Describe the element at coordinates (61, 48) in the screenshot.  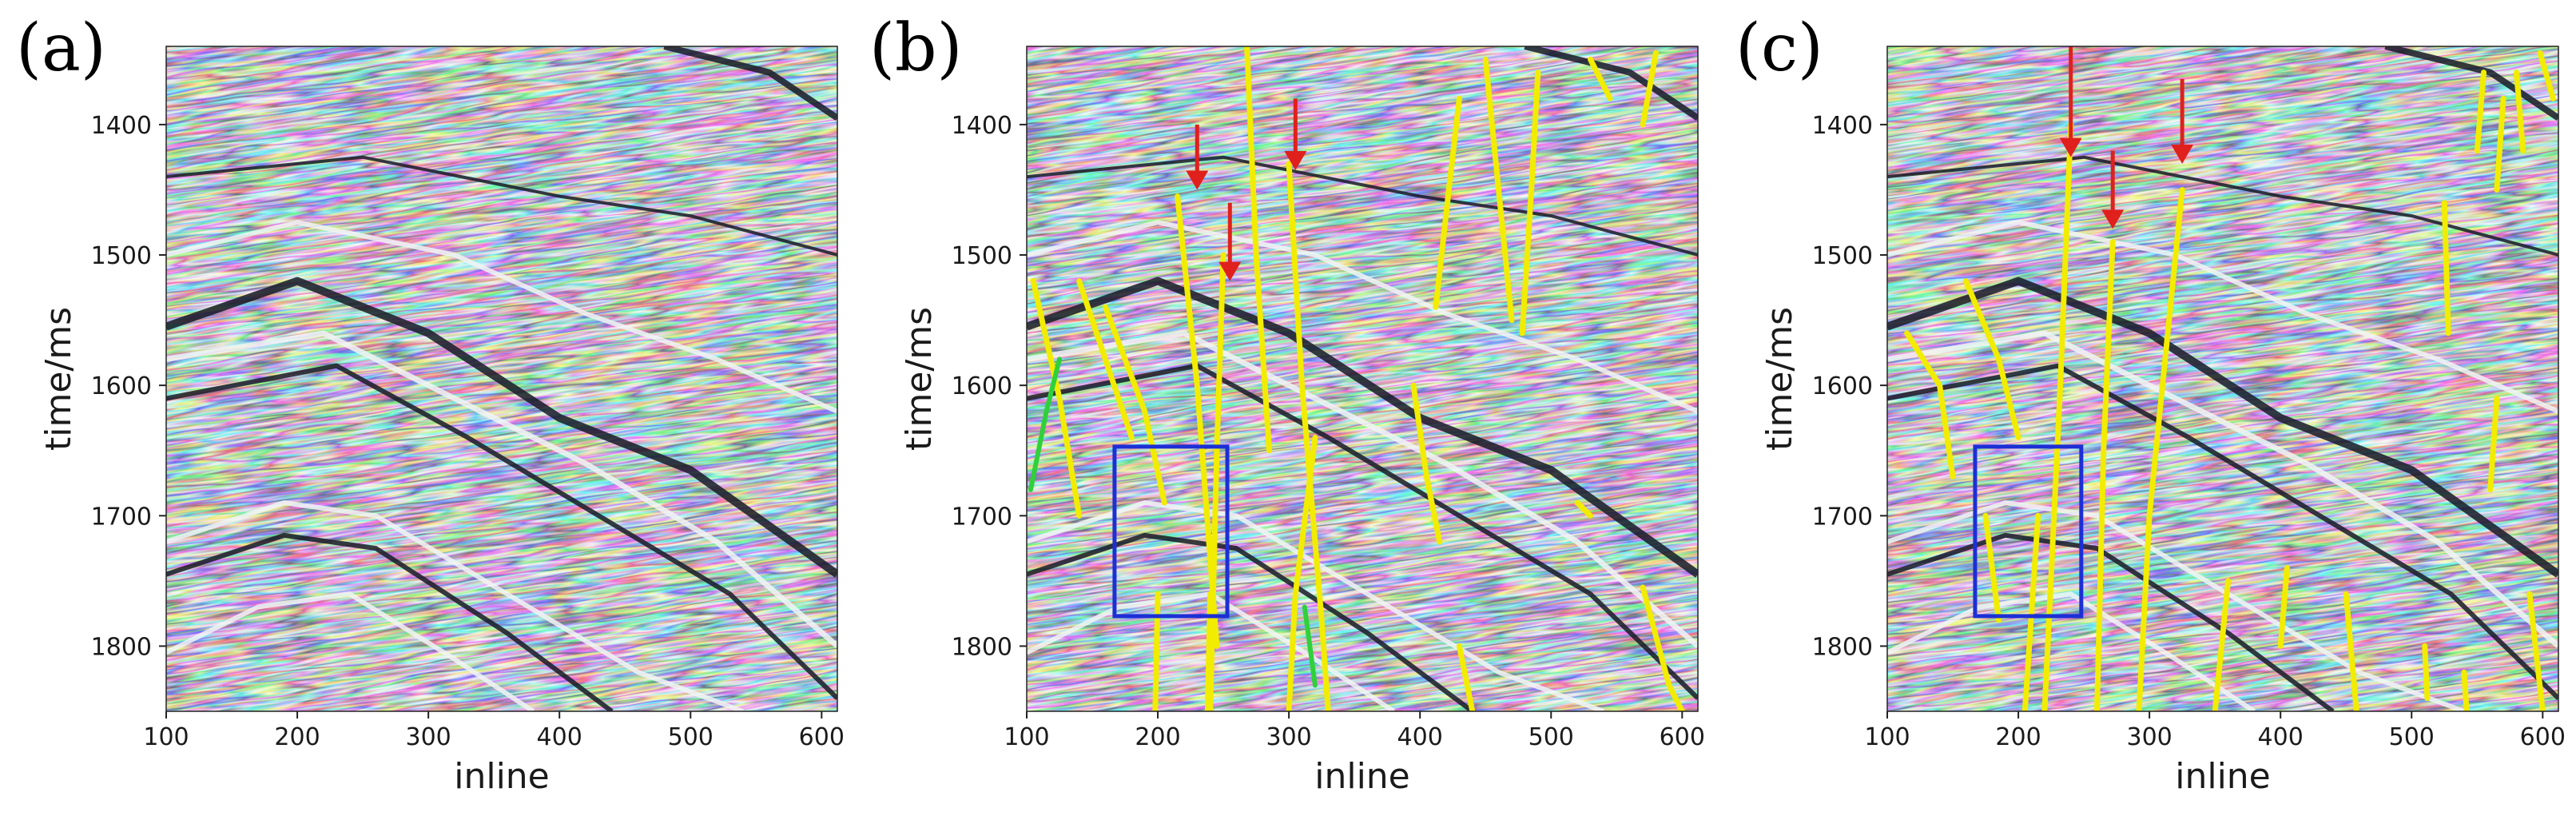
I see `panel-letter: (a)` at that location.